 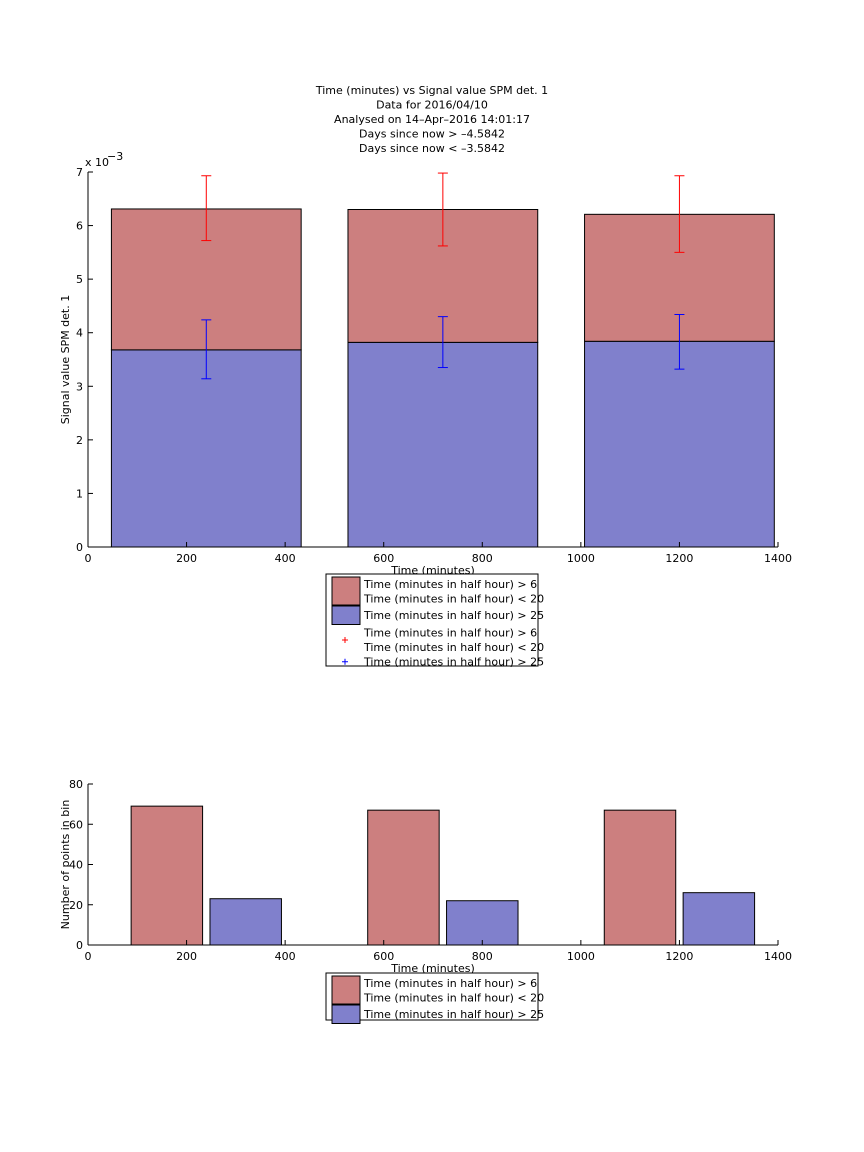 I want to click on title-line: Days since now > –4.5842, so click(x=432, y=134).